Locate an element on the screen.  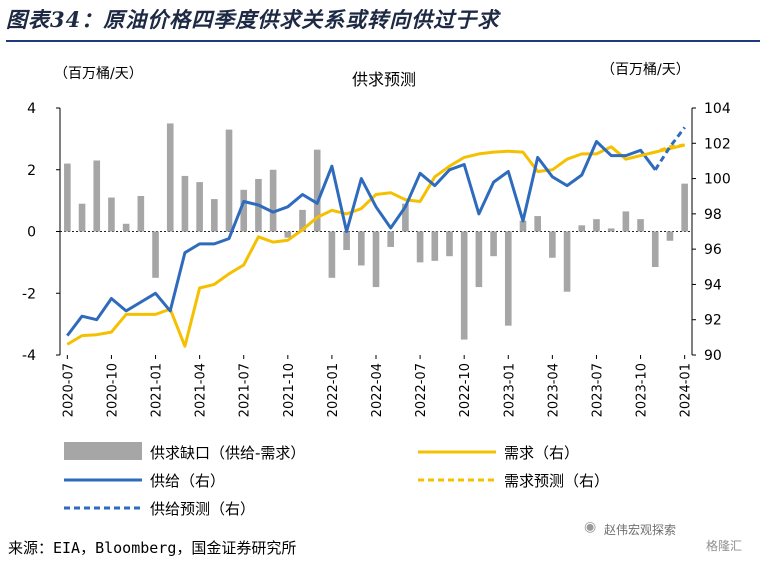
right-axis-tick-label: 98 is located at coordinates (713, 215).